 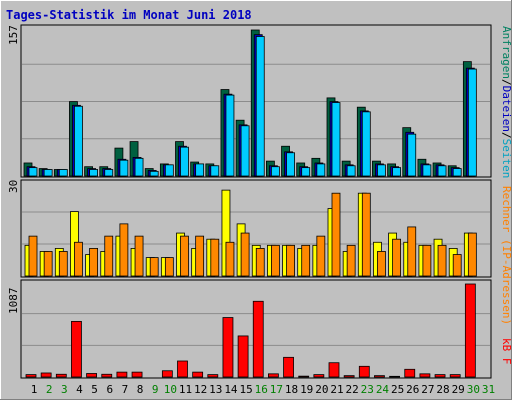 I want to click on day-label: 24, so click(x=383, y=389).